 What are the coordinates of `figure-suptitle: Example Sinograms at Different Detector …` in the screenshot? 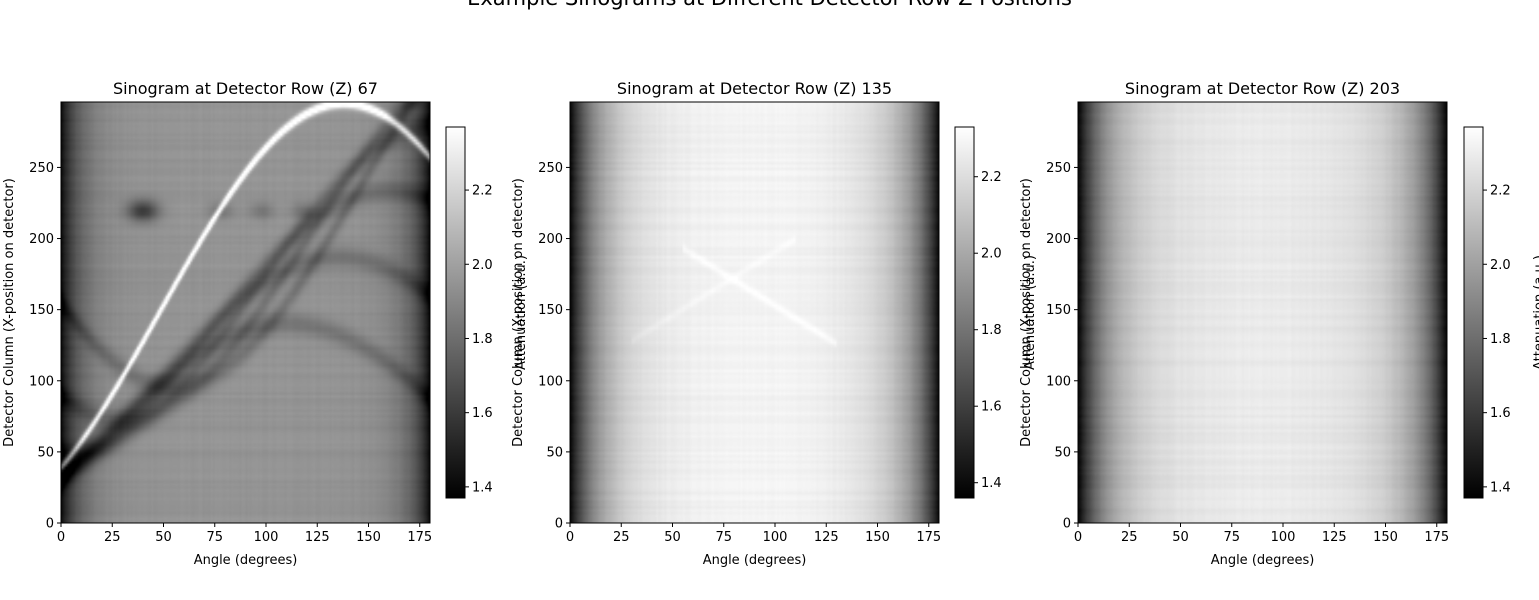 It's located at (769, 5).